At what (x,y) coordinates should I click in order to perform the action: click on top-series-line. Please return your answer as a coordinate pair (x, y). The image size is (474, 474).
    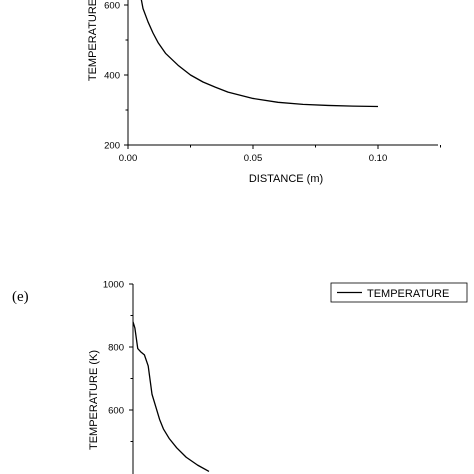
    Looking at the image, I should click on (259, 54).